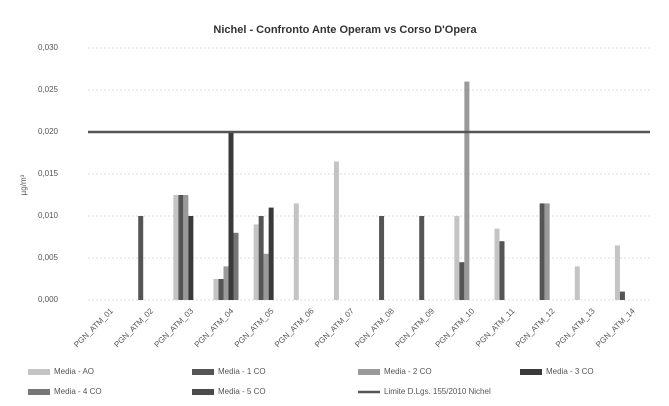 The width and height of the screenshot is (669, 406). What do you see at coordinates (254, 327) in the screenshot?
I see `x-tick-label: PGN_ATM_05` at bounding box center [254, 327].